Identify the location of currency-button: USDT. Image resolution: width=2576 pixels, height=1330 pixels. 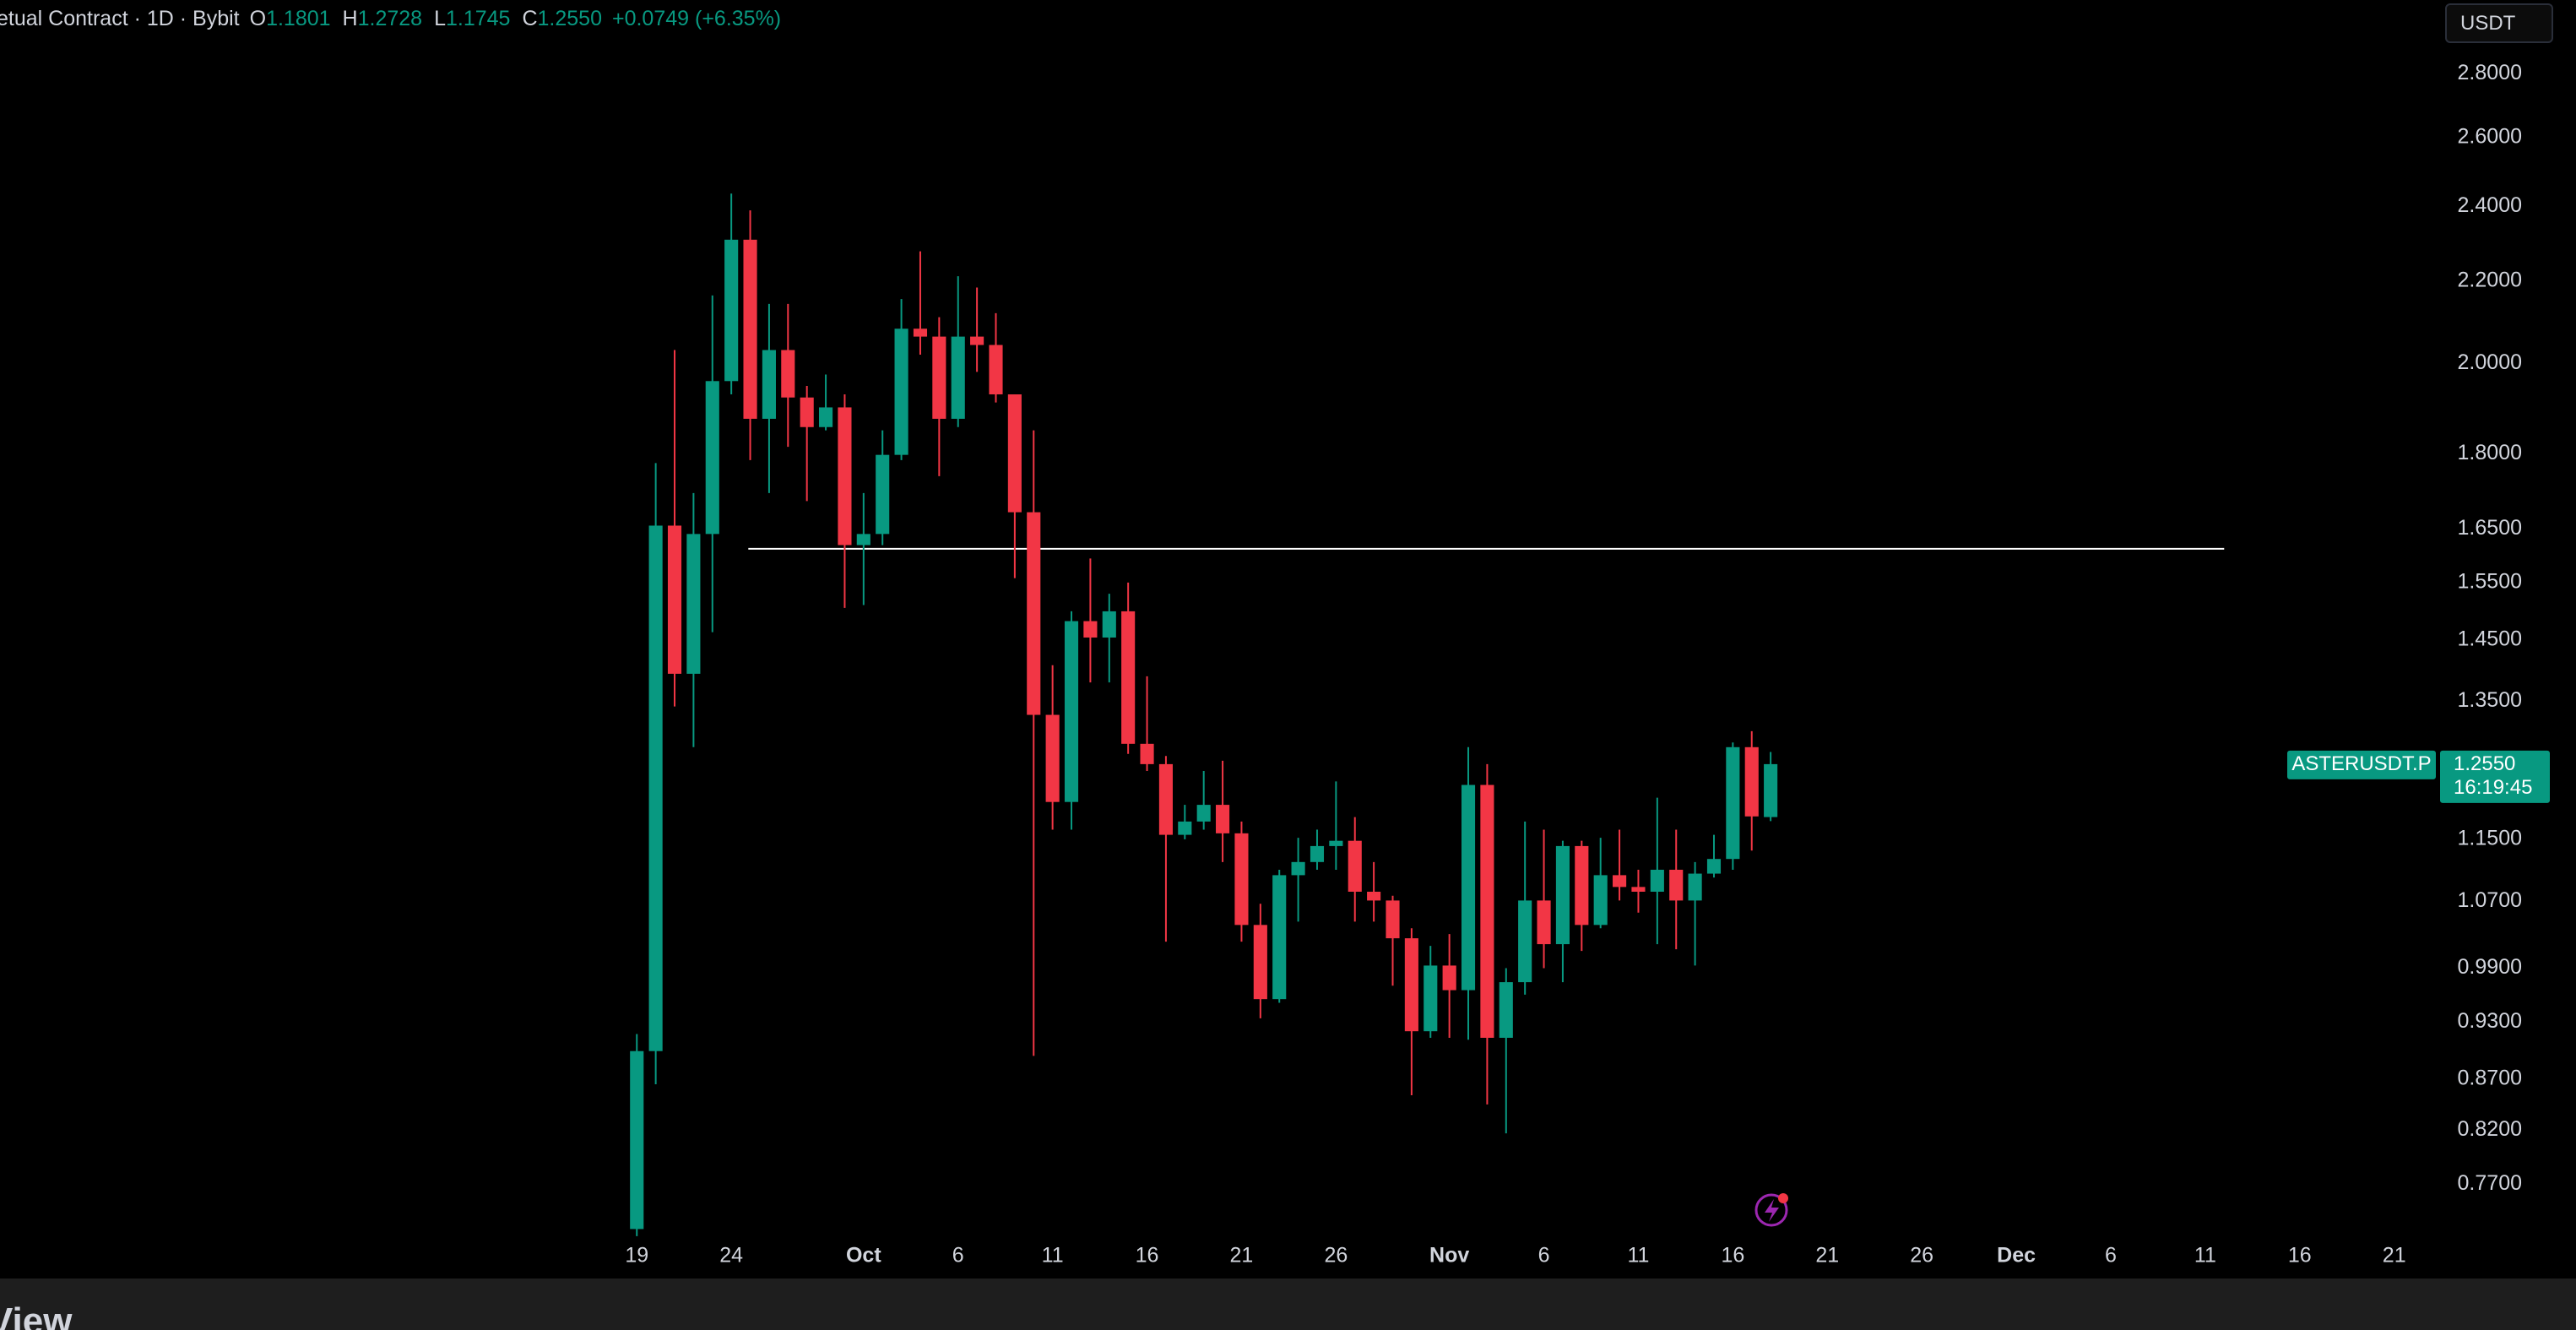
(2499, 23).